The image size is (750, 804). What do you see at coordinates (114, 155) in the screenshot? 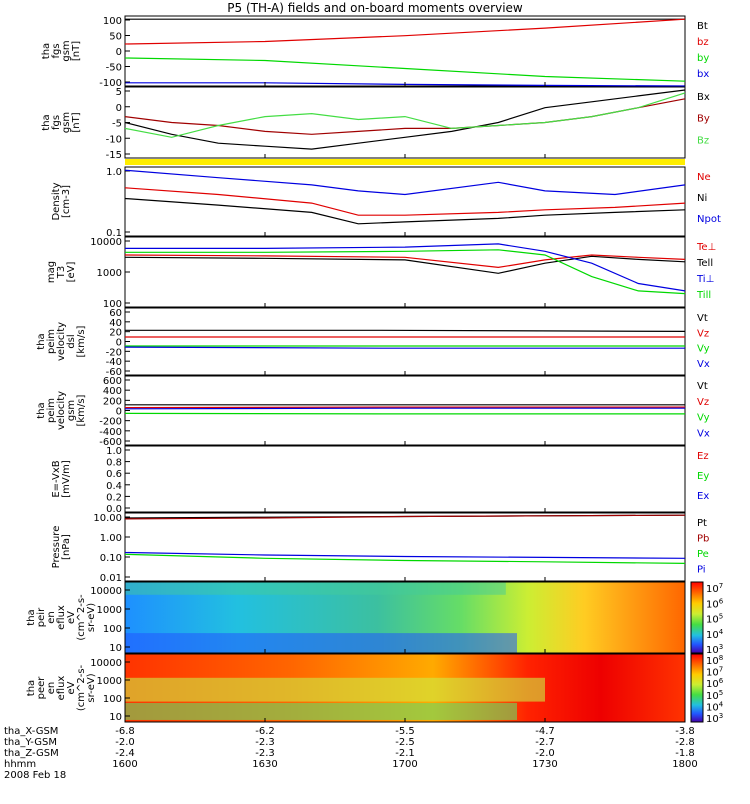
I see `ytick-label: -15` at bounding box center [114, 155].